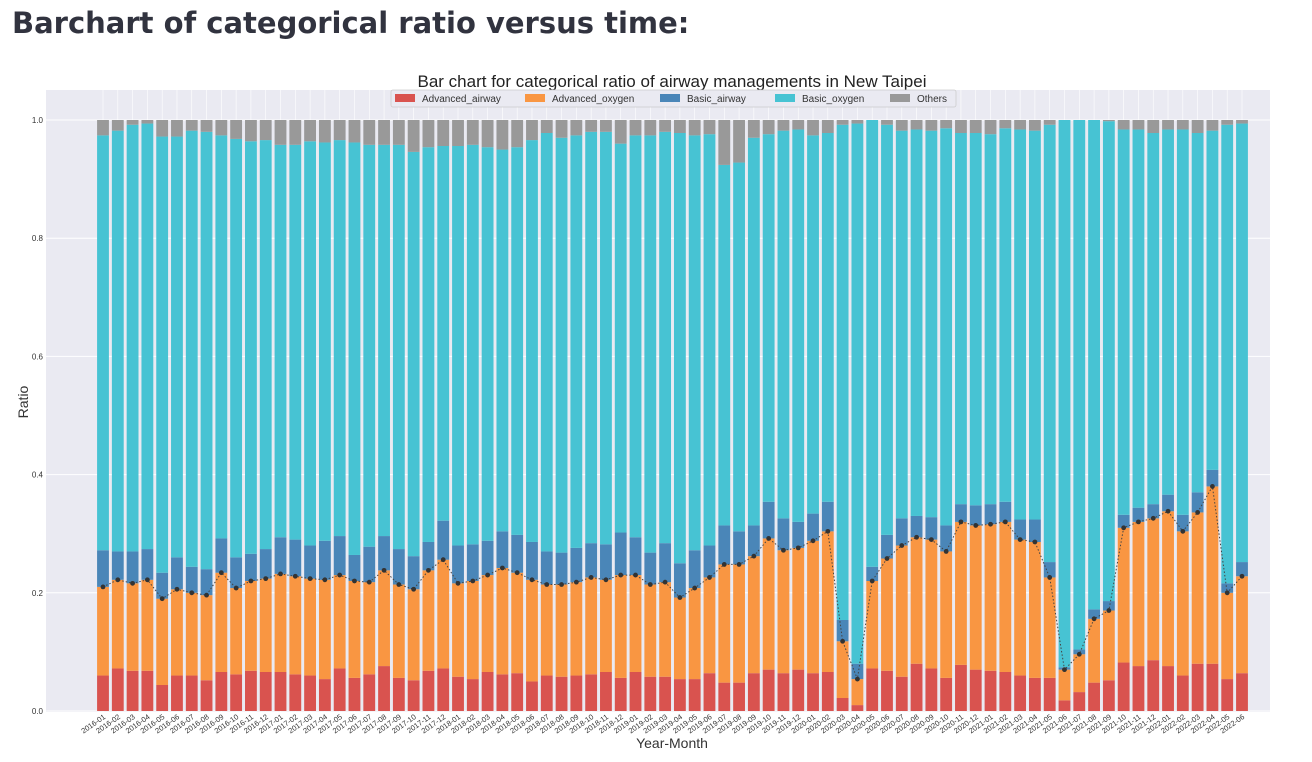 The width and height of the screenshot is (1312, 762). Describe the element at coordinates (23, 401) in the screenshot. I see `y-axis-label: Ratio` at that location.